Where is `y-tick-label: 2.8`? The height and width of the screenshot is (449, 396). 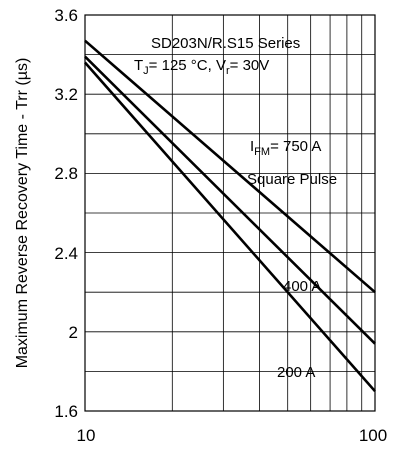 y-tick-label: 2.8 is located at coordinates (66, 173).